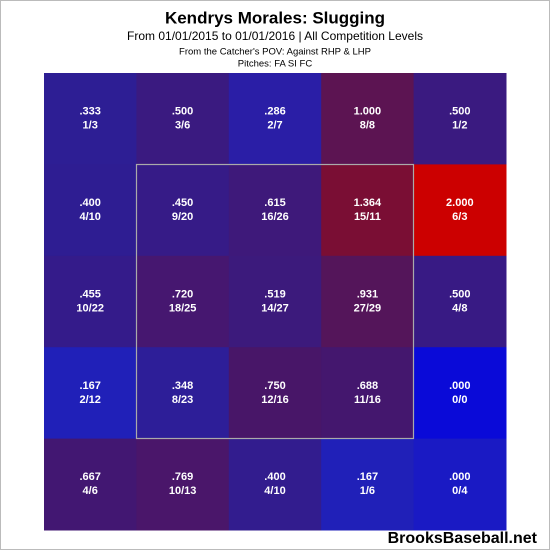 This screenshot has width=550, height=550. I want to click on cell-count: 4/8, so click(459, 308).